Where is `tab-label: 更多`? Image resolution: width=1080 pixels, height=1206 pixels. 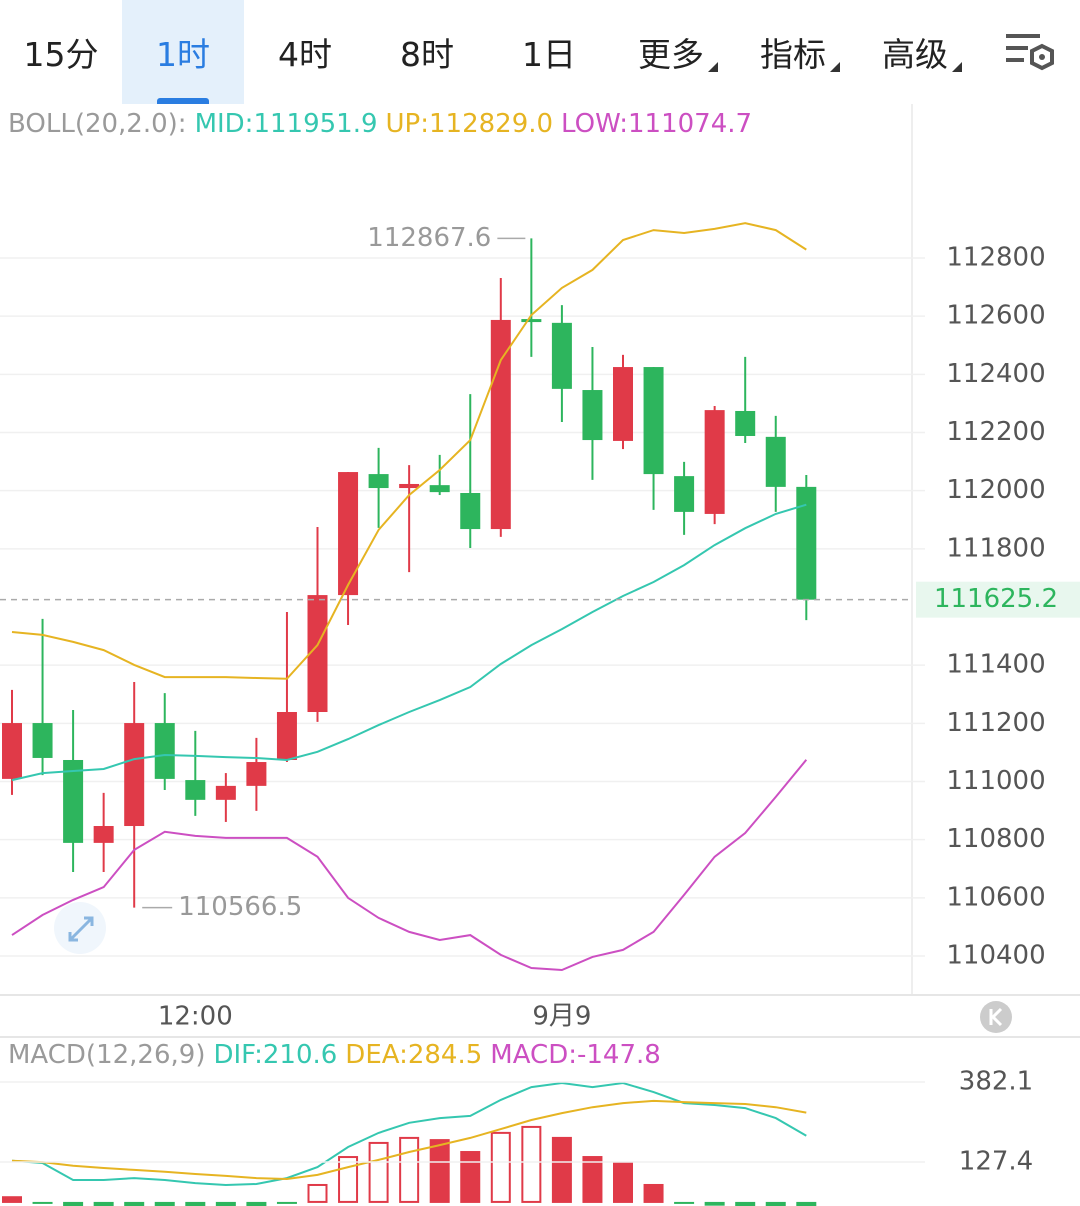 tab-label: 更多 is located at coordinates (671, 54).